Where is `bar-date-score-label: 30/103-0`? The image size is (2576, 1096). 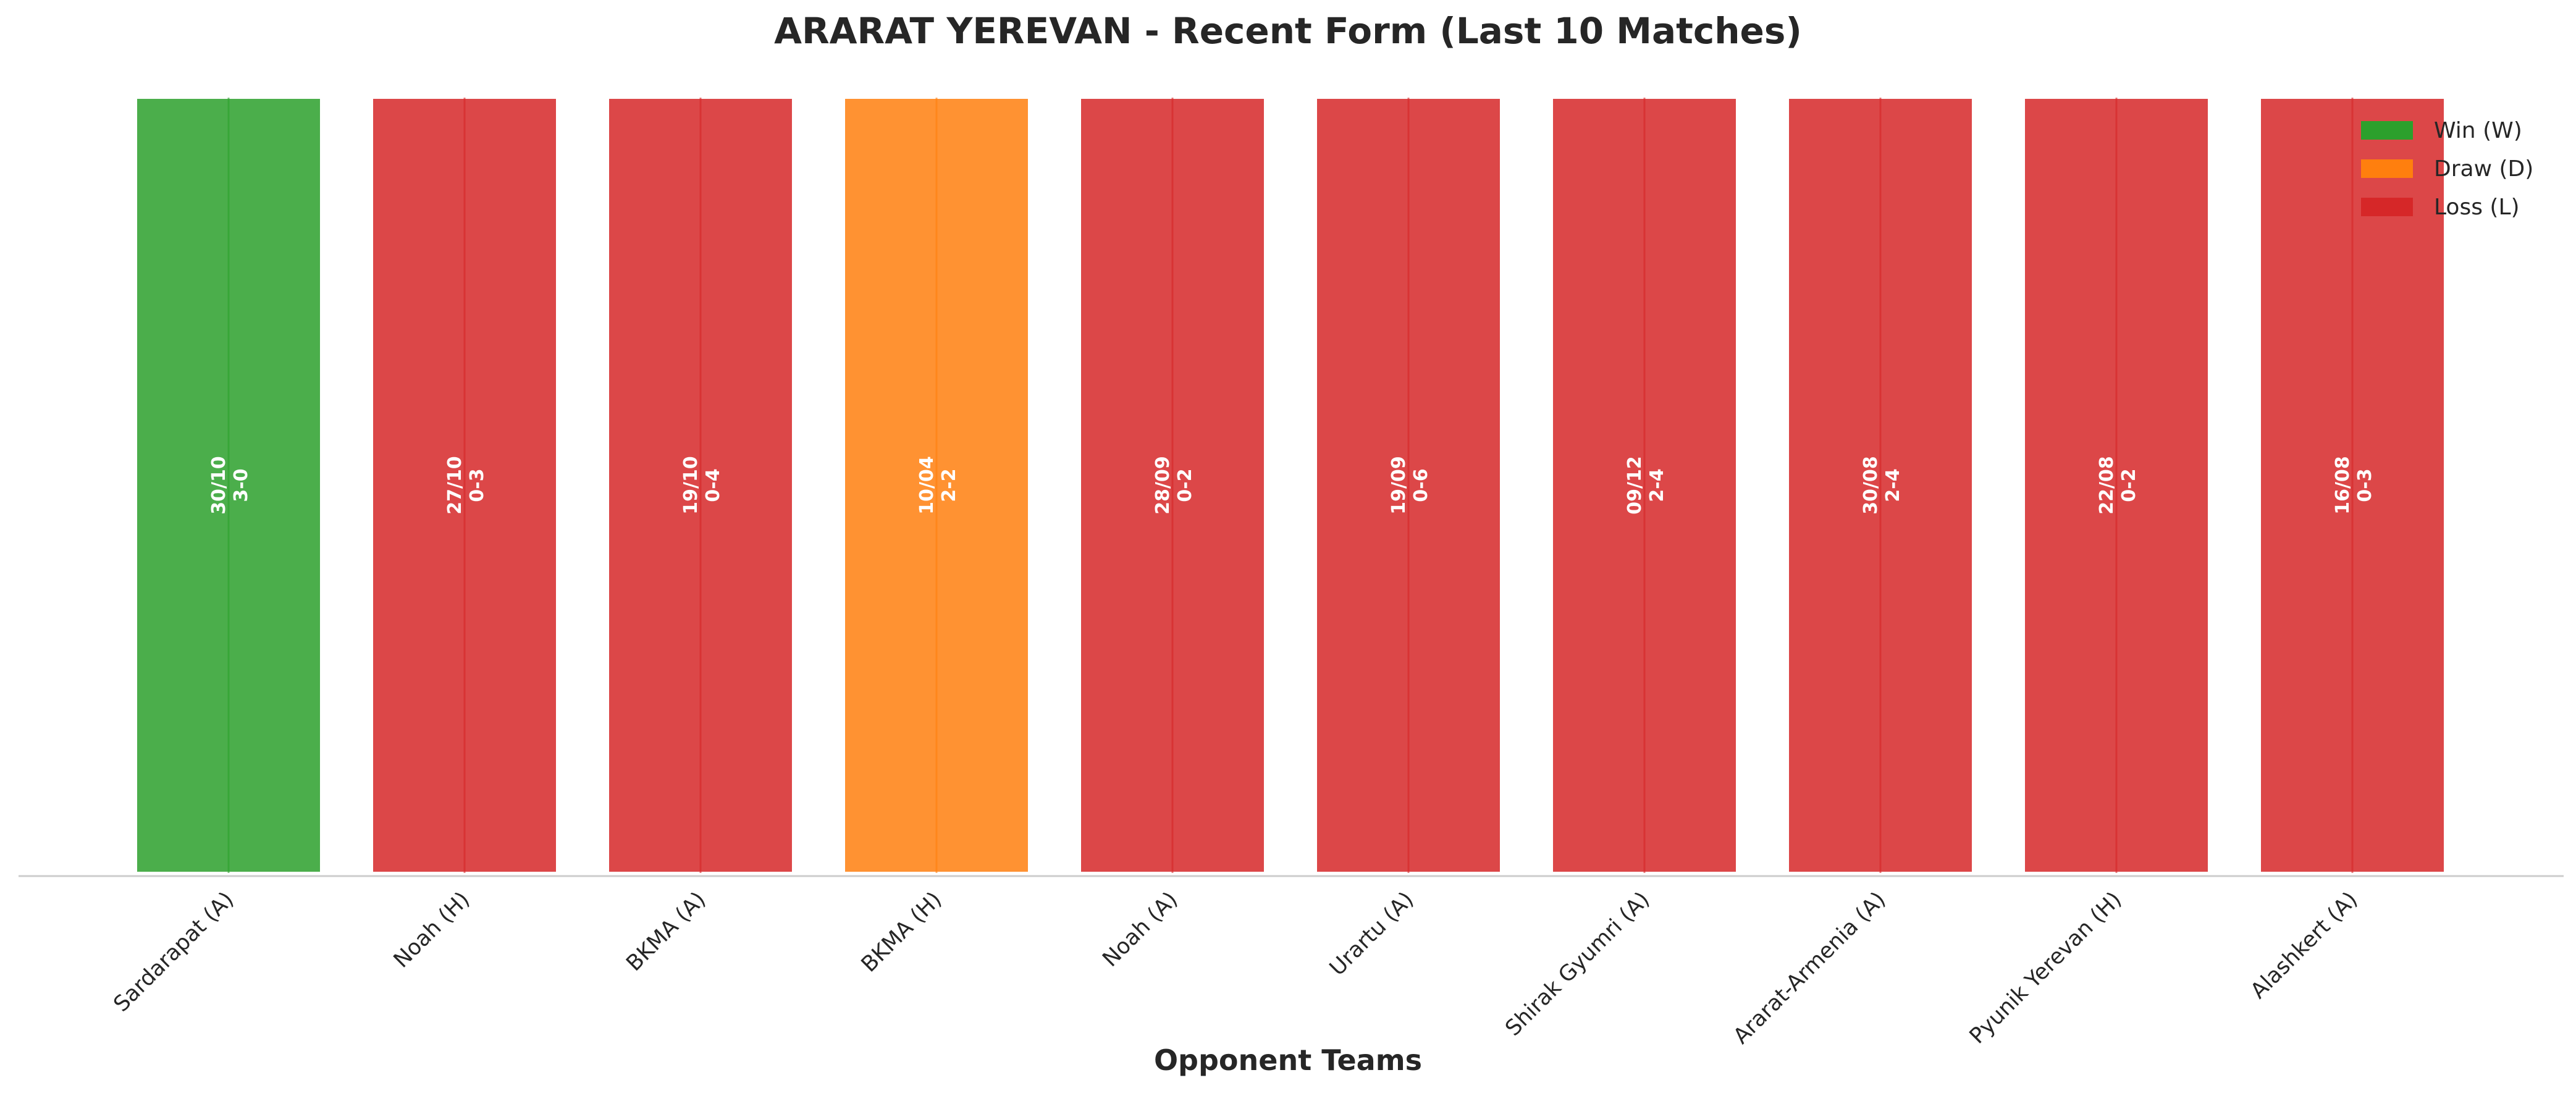
bar-date-score-label: 30/103-0 is located at coordinates (230, 485).